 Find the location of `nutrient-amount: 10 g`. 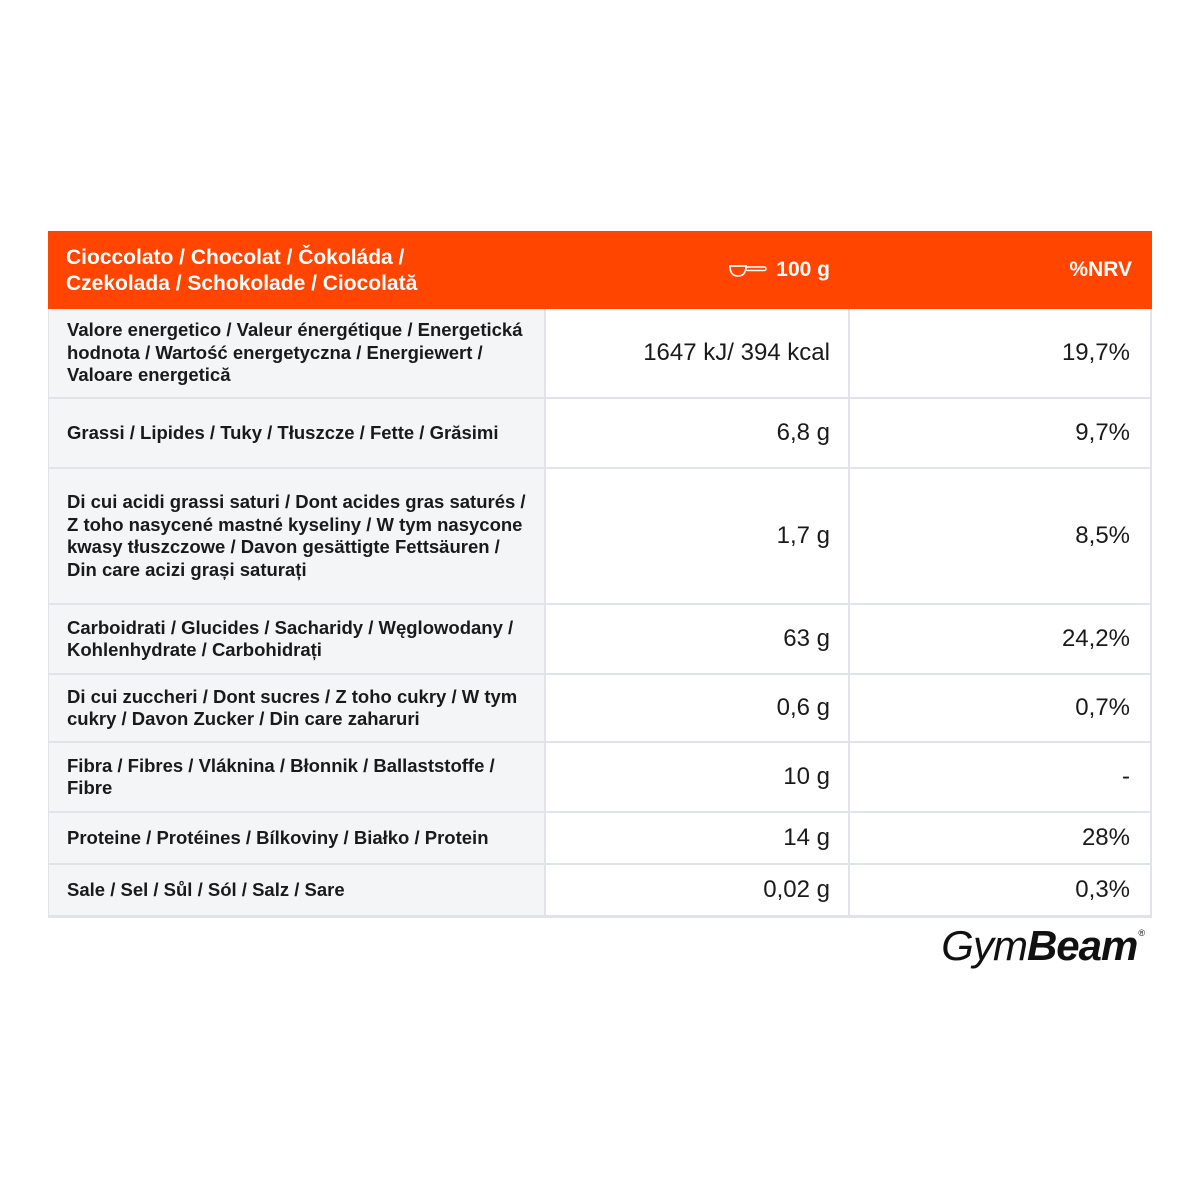

nutrient-amount: 10 g is located at coordinates (696, 777).